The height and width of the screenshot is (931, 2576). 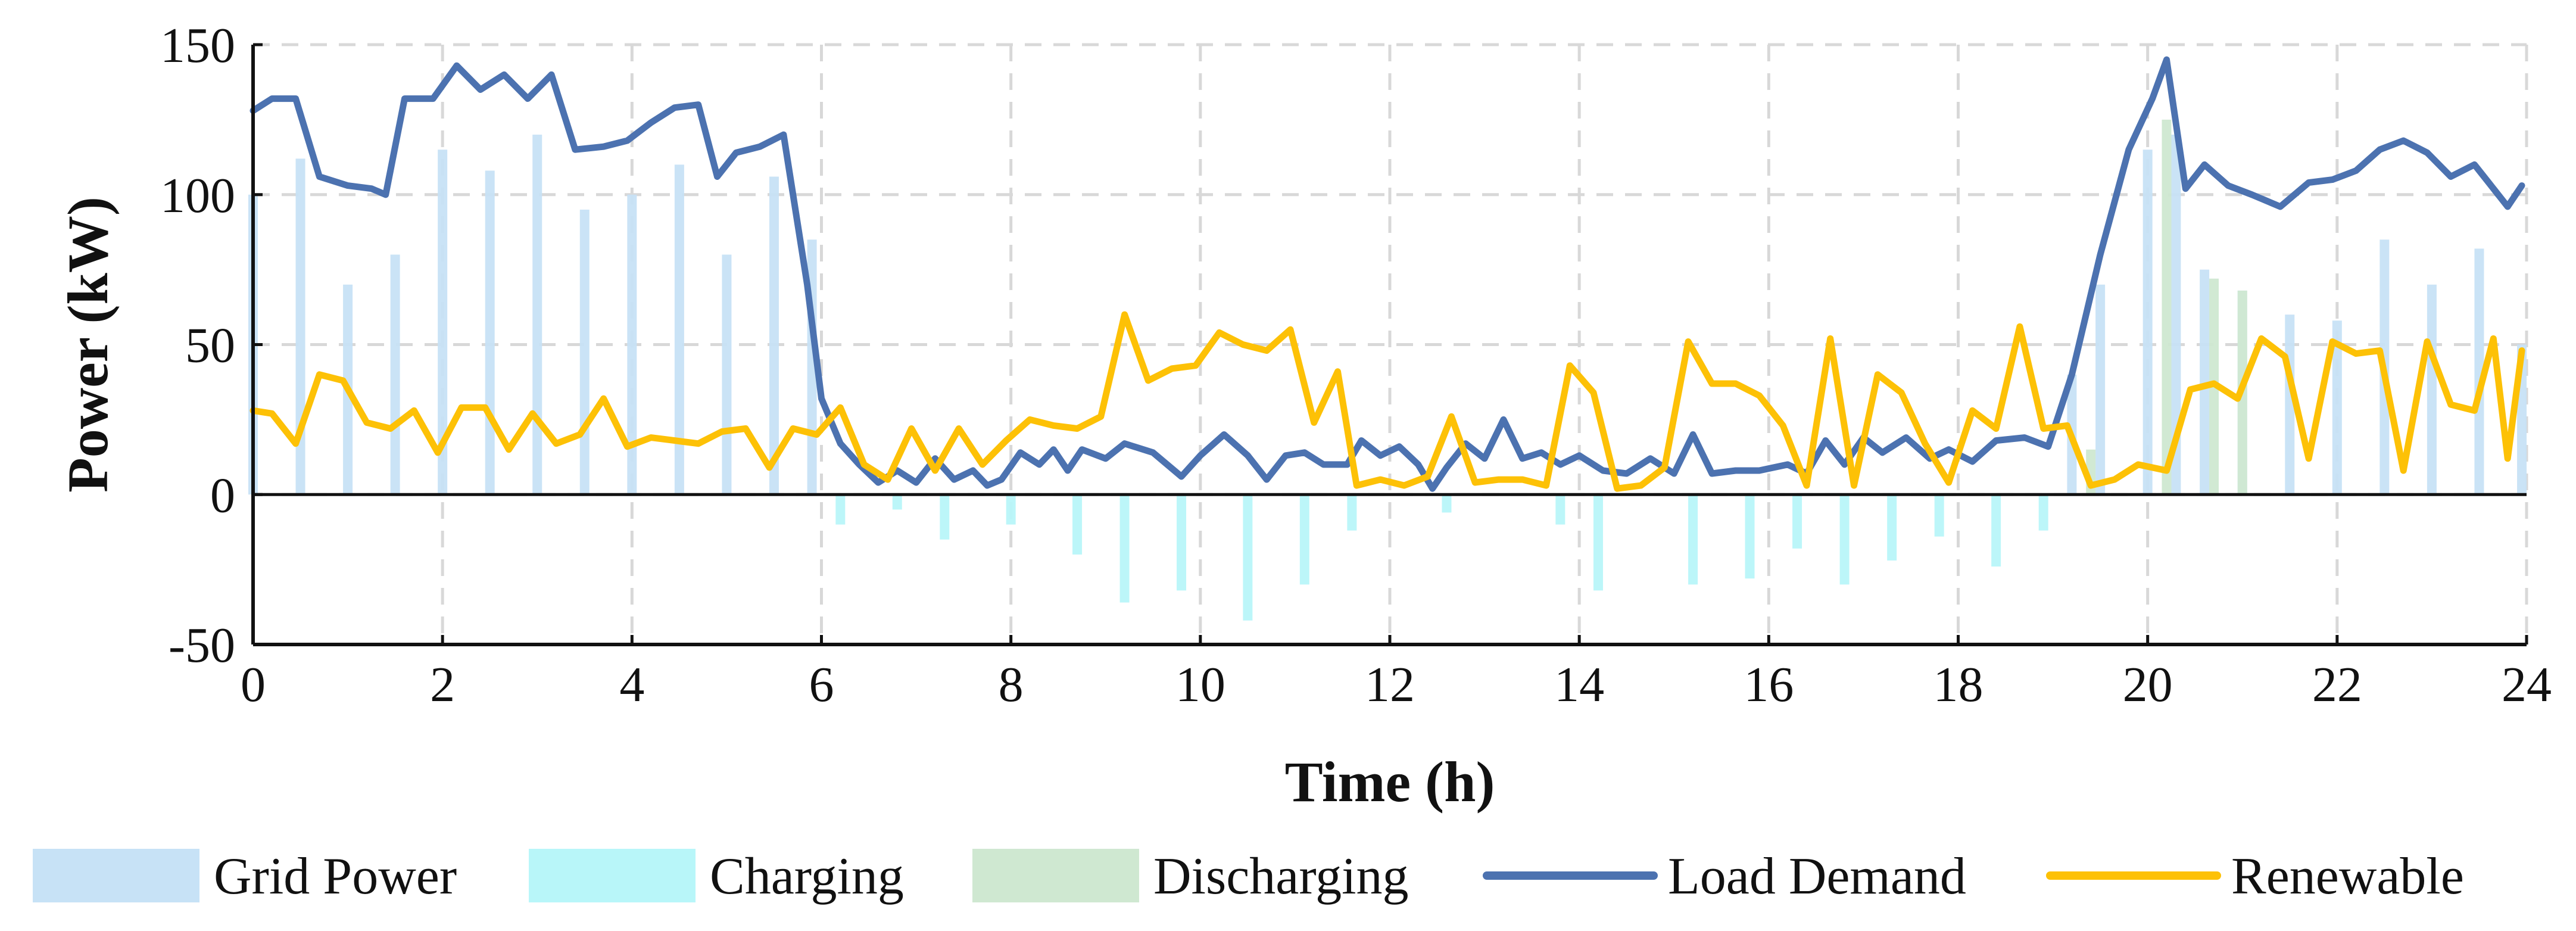 I want to click on x-tick-label: 8, so click(x=1011, y=684).